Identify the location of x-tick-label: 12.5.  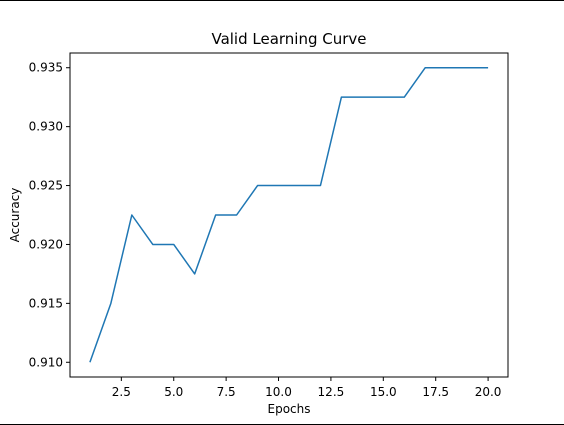
(331, 392).